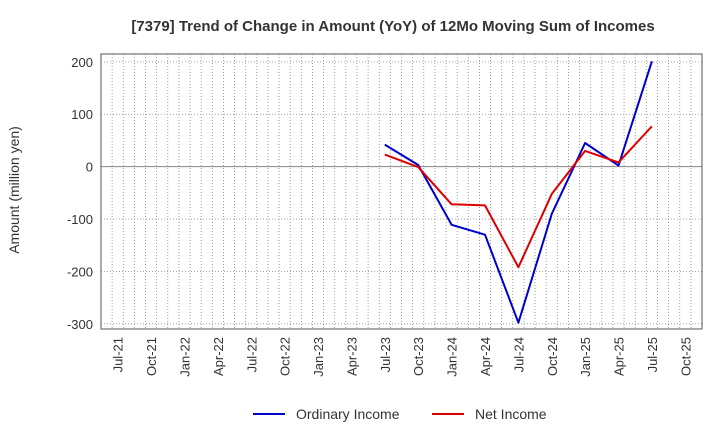 This screenshot has height=440, width=720. Describe the element at coordinates (518, 197) in the screenshot. I see `net-income-line` at that location.